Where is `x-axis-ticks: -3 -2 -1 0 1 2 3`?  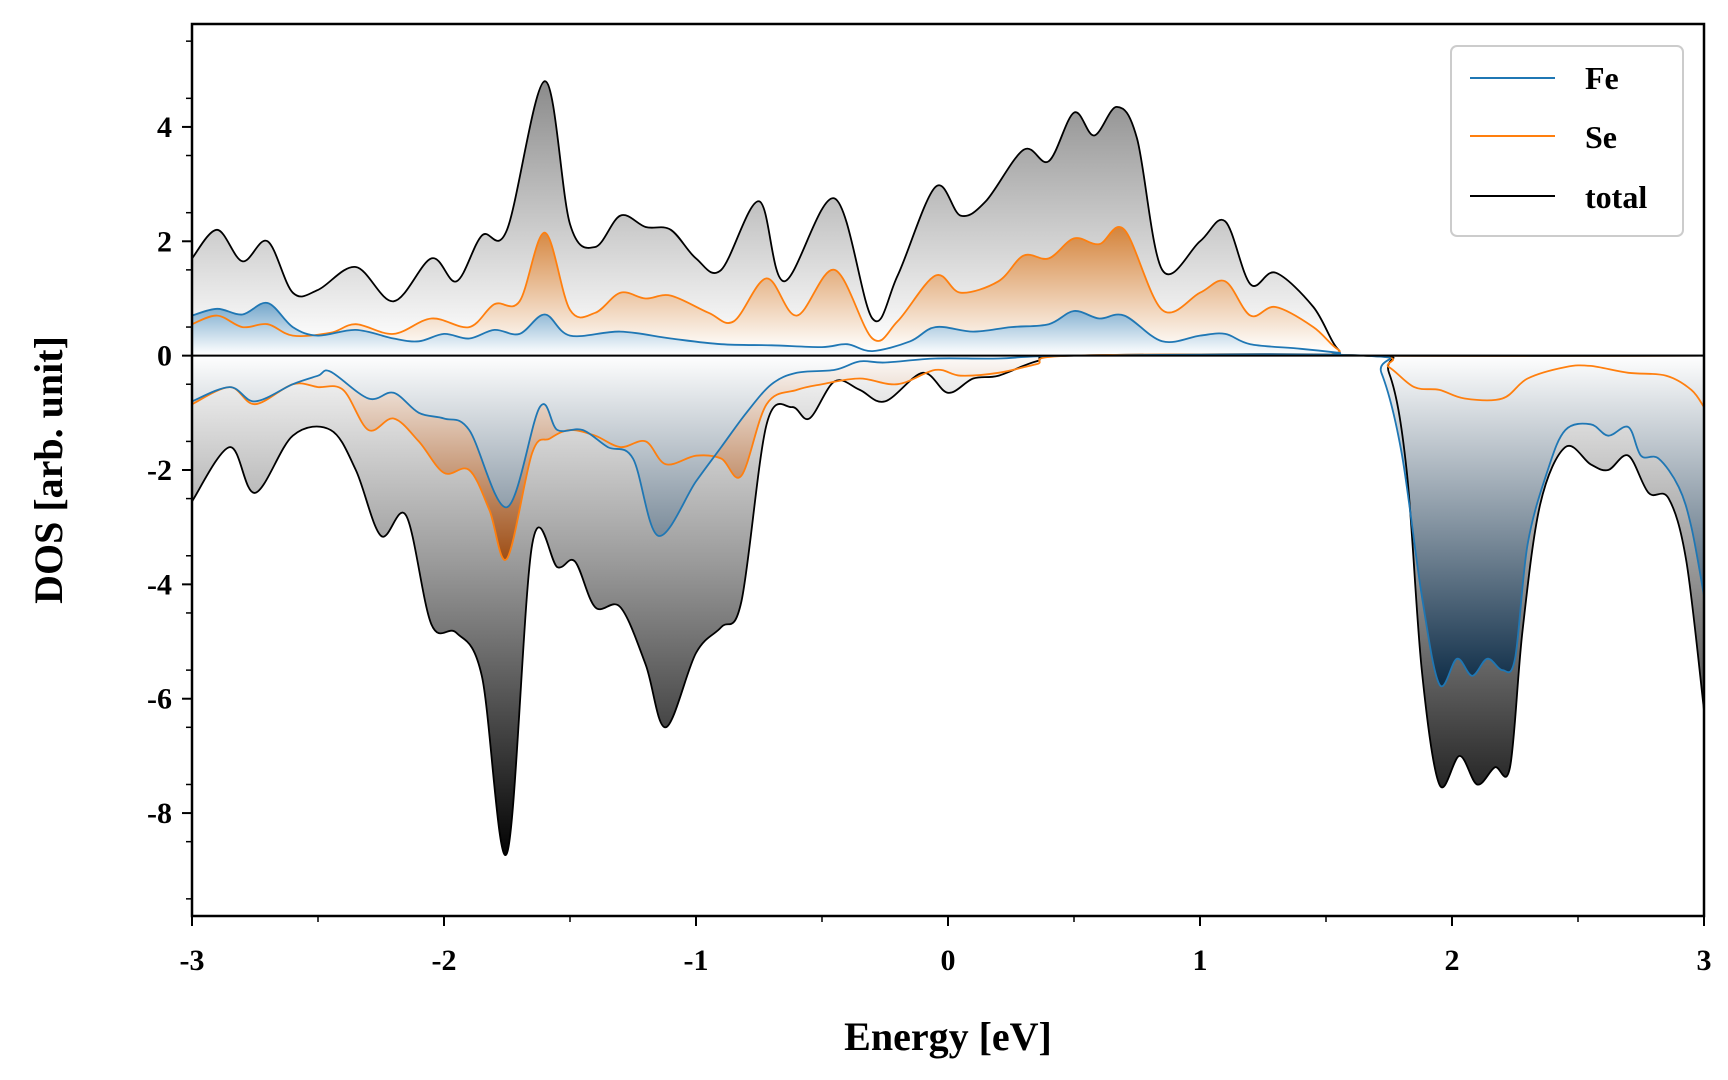 x-axis-ticks: -3 -2 -1 0 1 2 3 is located at coordinates (946, 946).